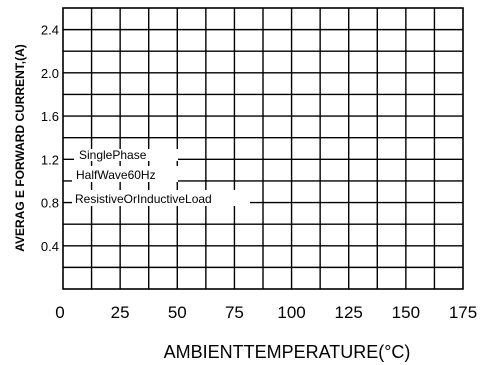 The height and width of the screenshot is (365, 484). I want to click on y-tick-label: 0.8, so click(50, 203).